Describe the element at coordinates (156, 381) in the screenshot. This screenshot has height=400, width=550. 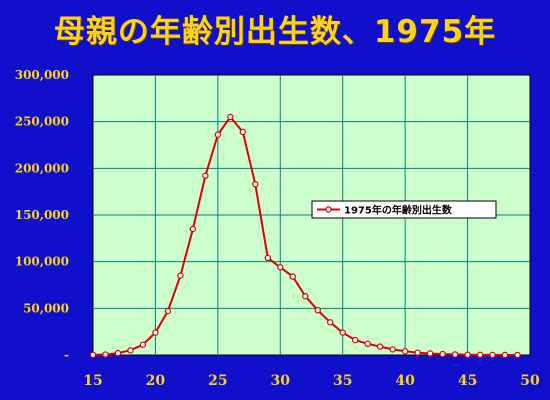
I see `x-tick-label: 20` at that location.